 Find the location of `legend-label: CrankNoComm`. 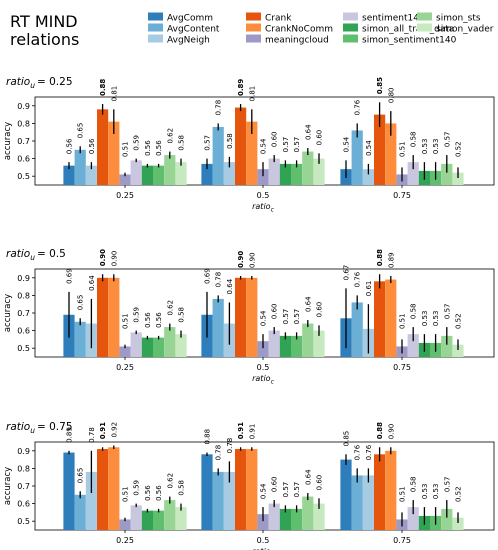

legend-label: CrankNoComm is located at coordinates (299, 30).